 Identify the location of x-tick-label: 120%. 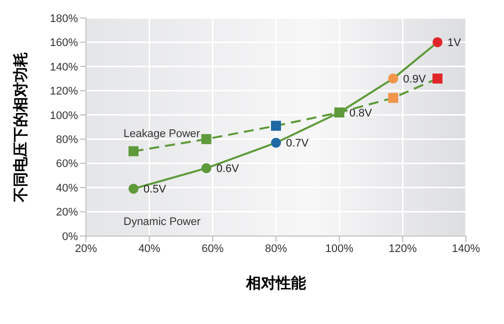
(402, 248).